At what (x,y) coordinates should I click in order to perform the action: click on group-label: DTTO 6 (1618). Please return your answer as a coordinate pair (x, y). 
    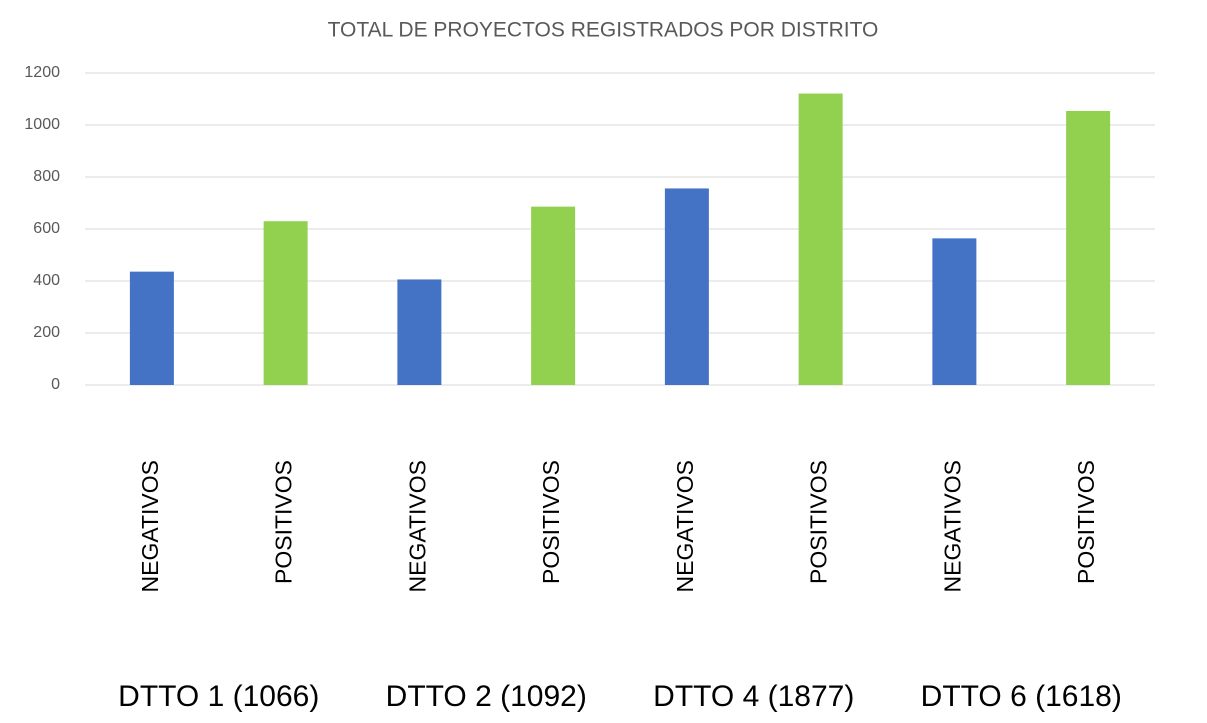
    Looking at the image, I should click on (1021, 696).